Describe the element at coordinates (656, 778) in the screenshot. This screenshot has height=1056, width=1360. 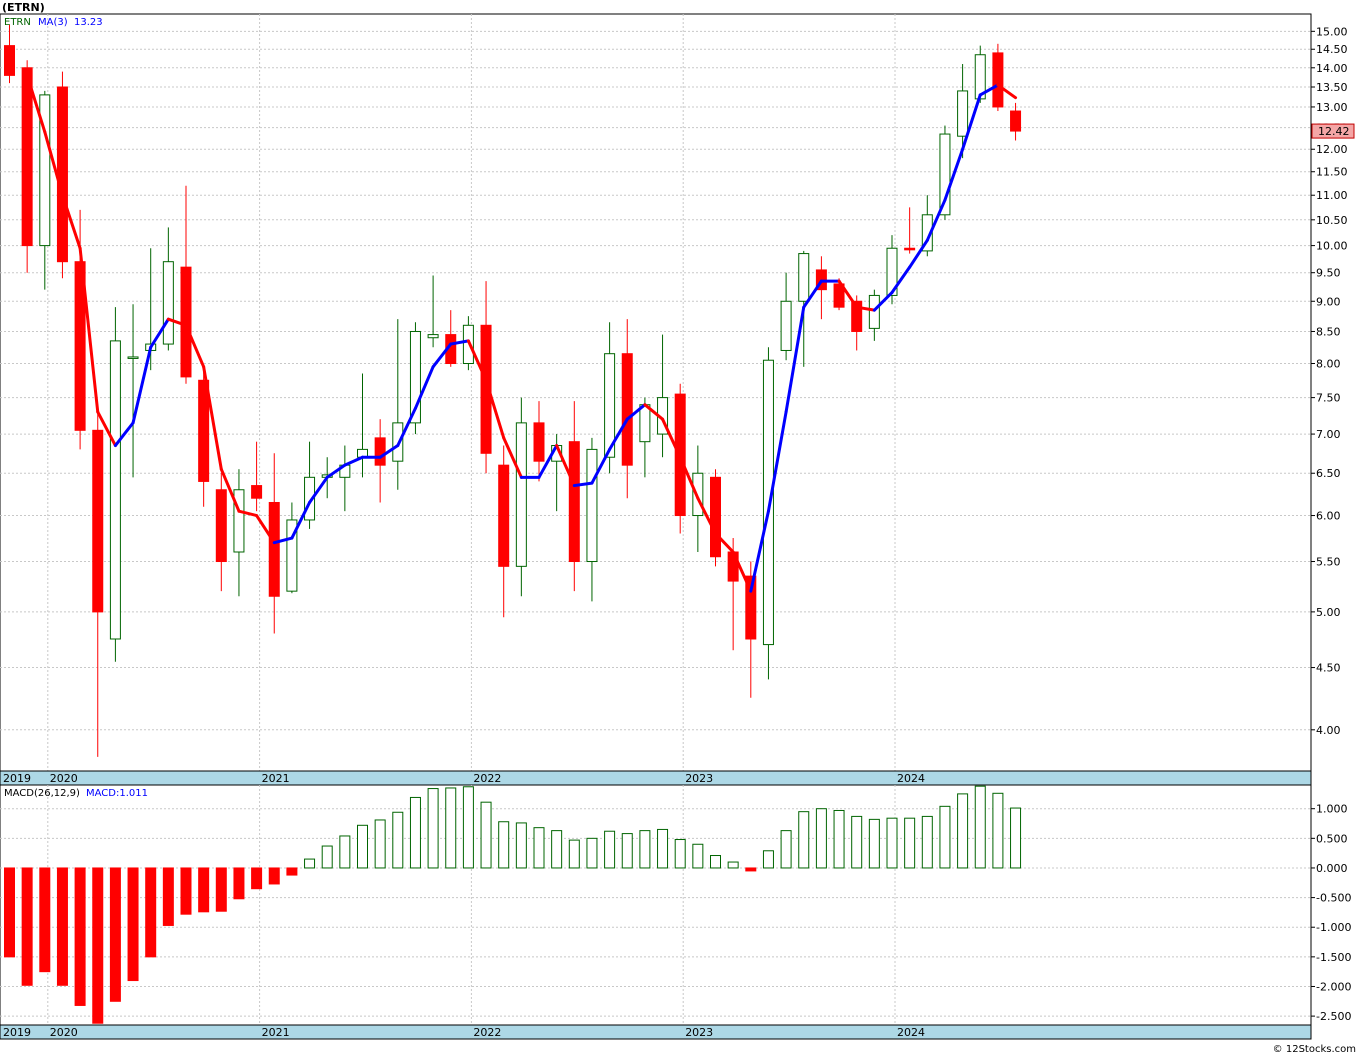
I see `price-year-band` at that location.